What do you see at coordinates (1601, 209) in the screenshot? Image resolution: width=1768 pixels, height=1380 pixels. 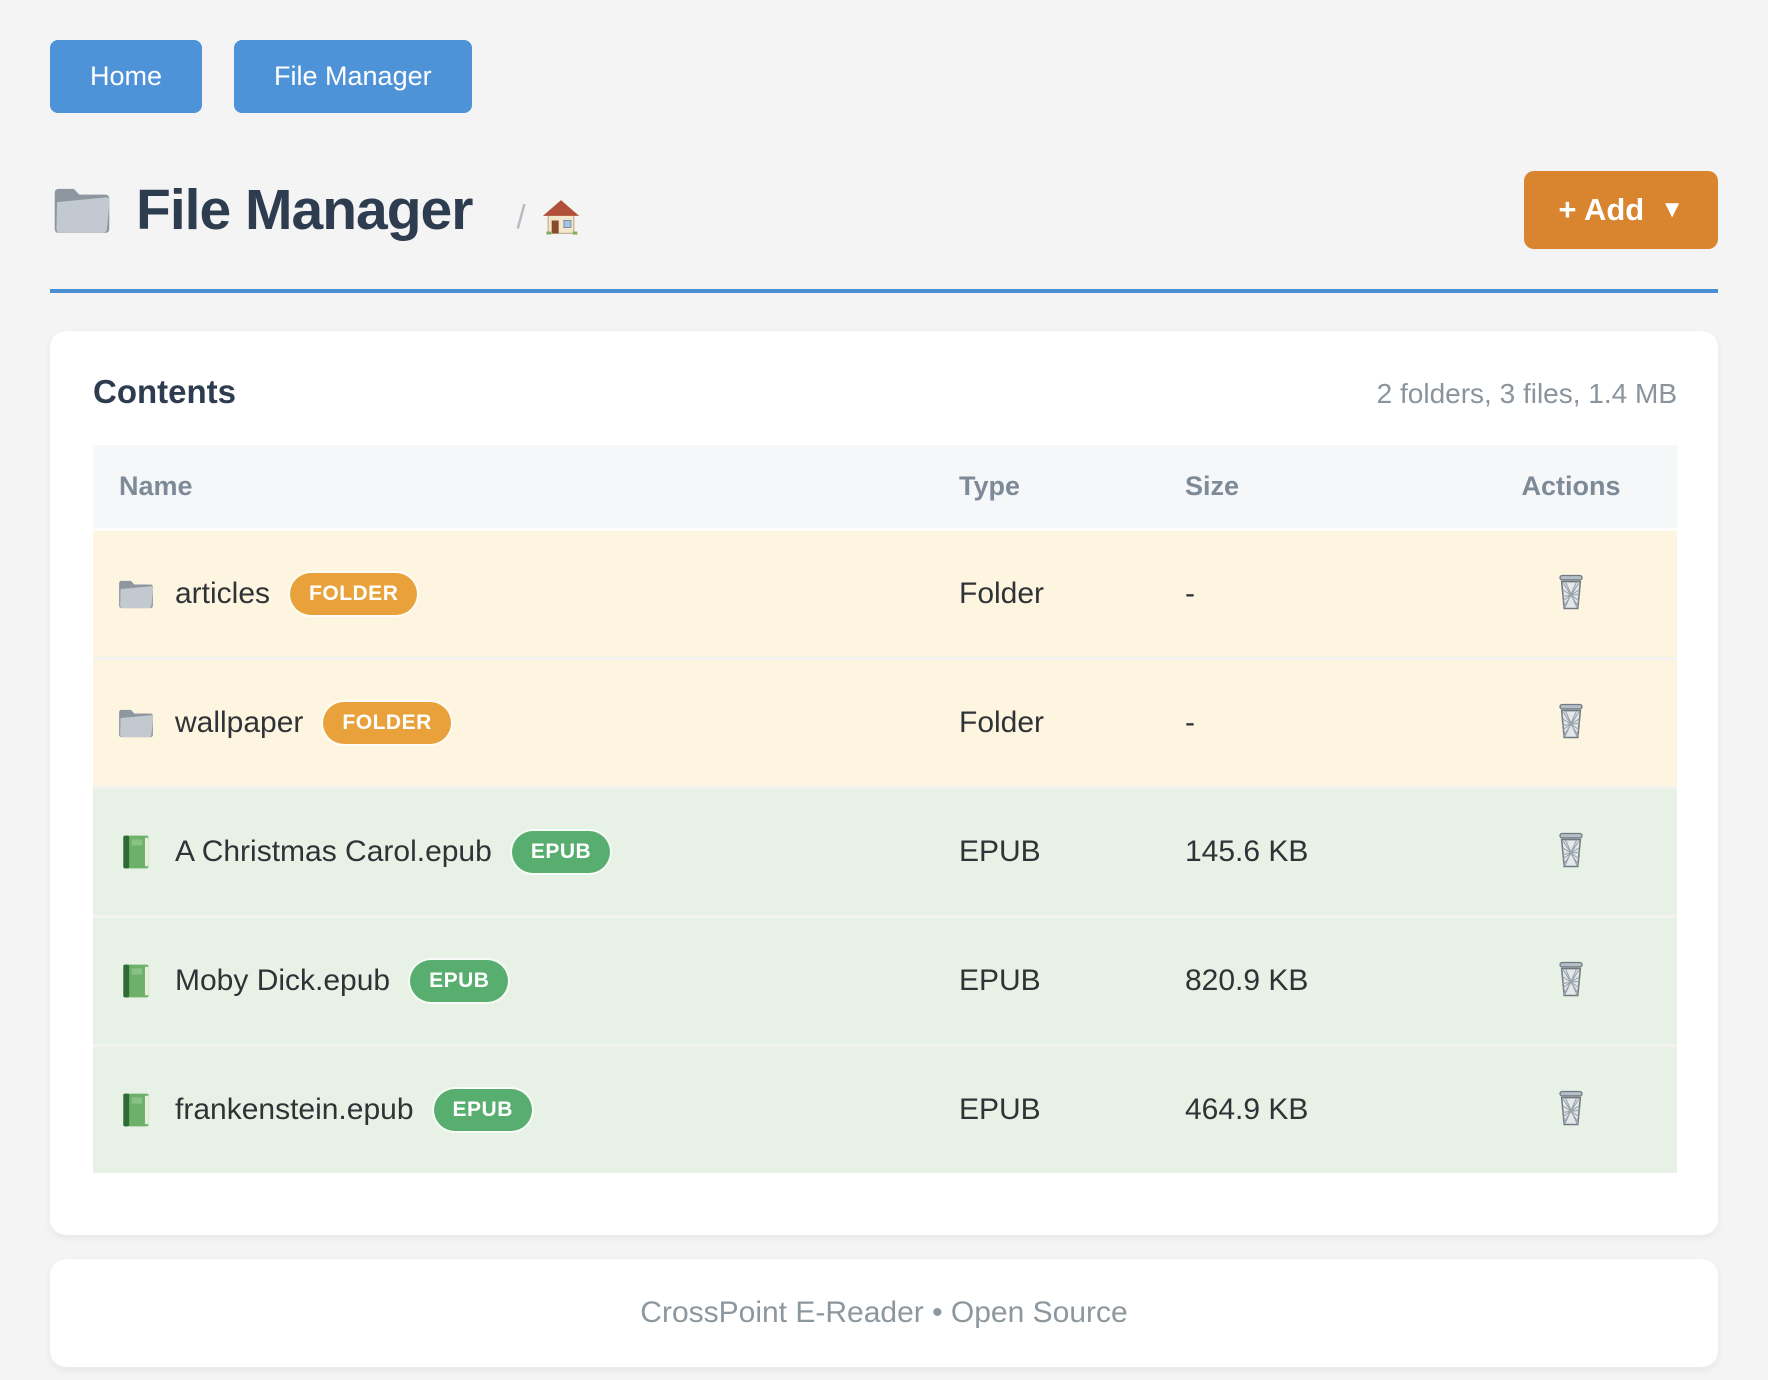 I see `add-button-label: + Add` at bounding box center [1601, 209].